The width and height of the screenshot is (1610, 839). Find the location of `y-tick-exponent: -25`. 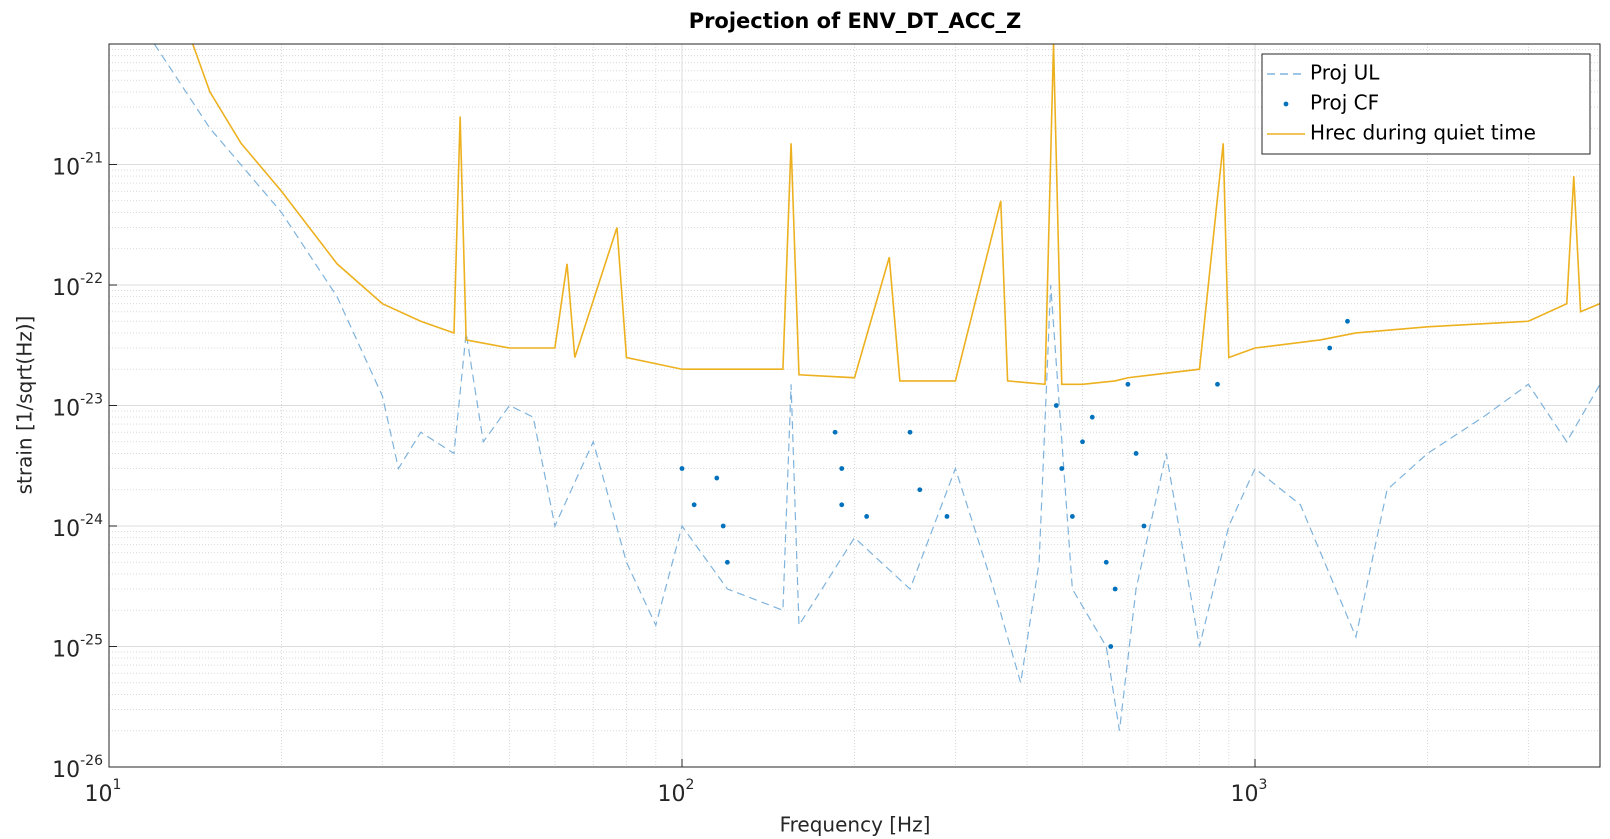

y-tick-exponent: -25 is located at coordinates (91, 641).